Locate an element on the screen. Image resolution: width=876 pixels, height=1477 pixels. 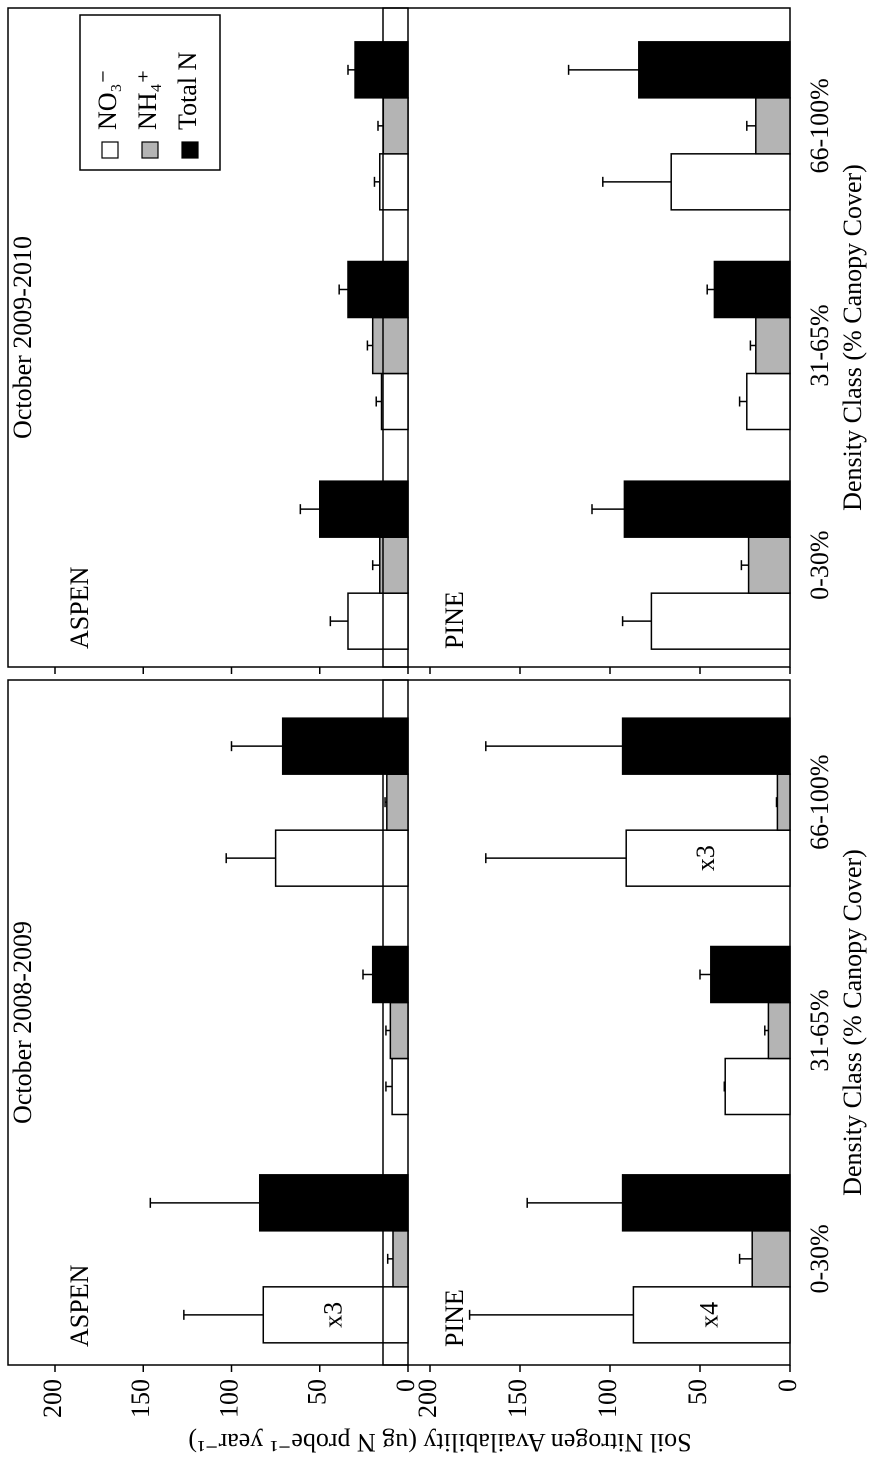
legend-box is located at coordinates (150, 92).